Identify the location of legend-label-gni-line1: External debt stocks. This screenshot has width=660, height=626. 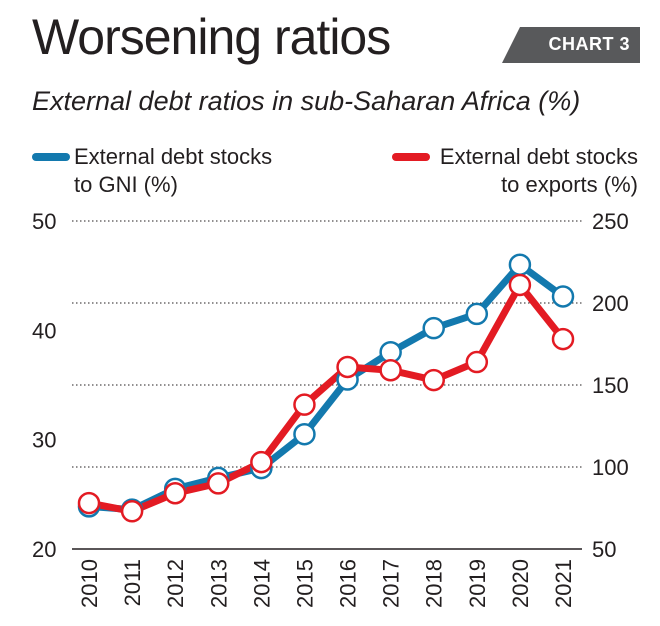
(173, 156).